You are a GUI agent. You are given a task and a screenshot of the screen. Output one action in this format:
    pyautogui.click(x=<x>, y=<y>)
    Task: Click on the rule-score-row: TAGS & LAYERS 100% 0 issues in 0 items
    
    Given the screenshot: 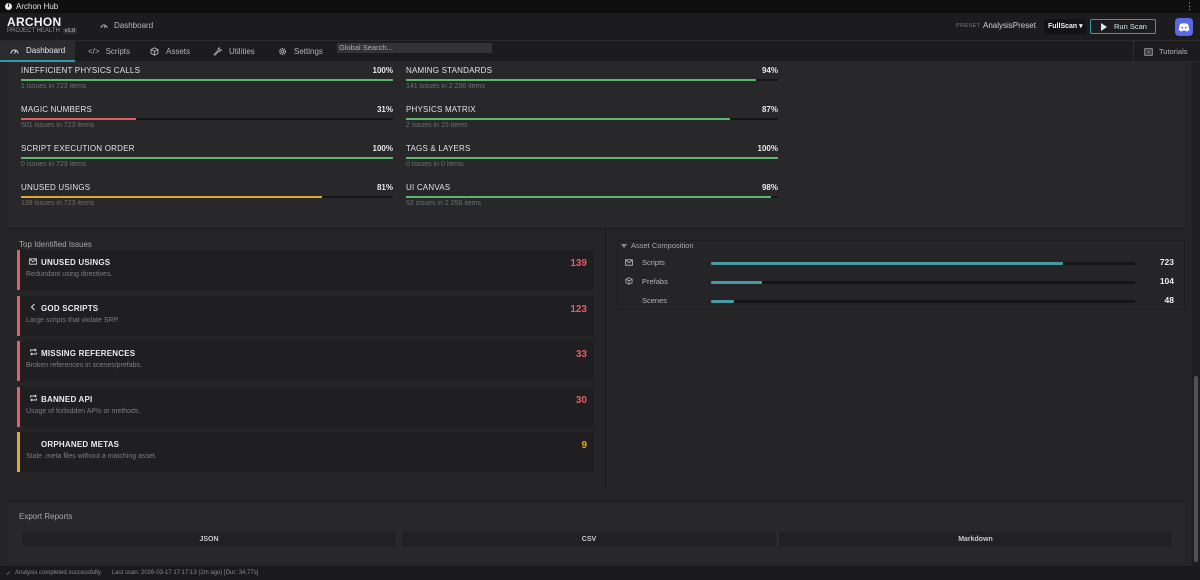 What is the action you would take?
    pyautogui.click(x=592, y=157)
    